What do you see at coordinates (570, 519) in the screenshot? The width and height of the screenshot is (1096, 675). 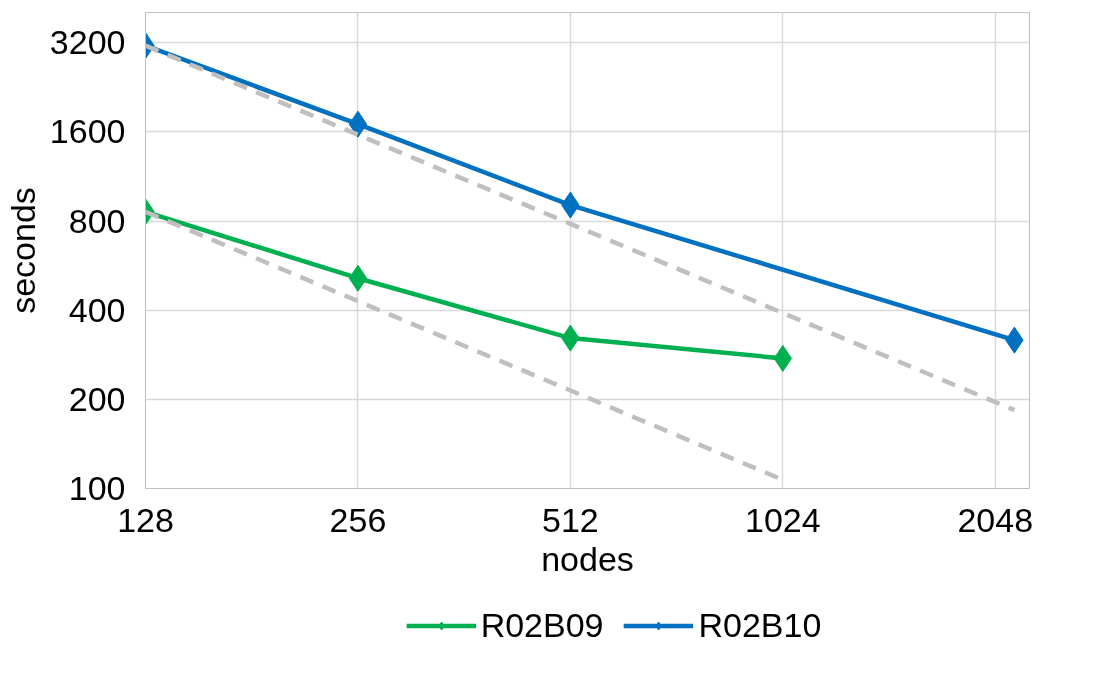 I see `x-tick-label: 512` at bounding box center [570, 519].